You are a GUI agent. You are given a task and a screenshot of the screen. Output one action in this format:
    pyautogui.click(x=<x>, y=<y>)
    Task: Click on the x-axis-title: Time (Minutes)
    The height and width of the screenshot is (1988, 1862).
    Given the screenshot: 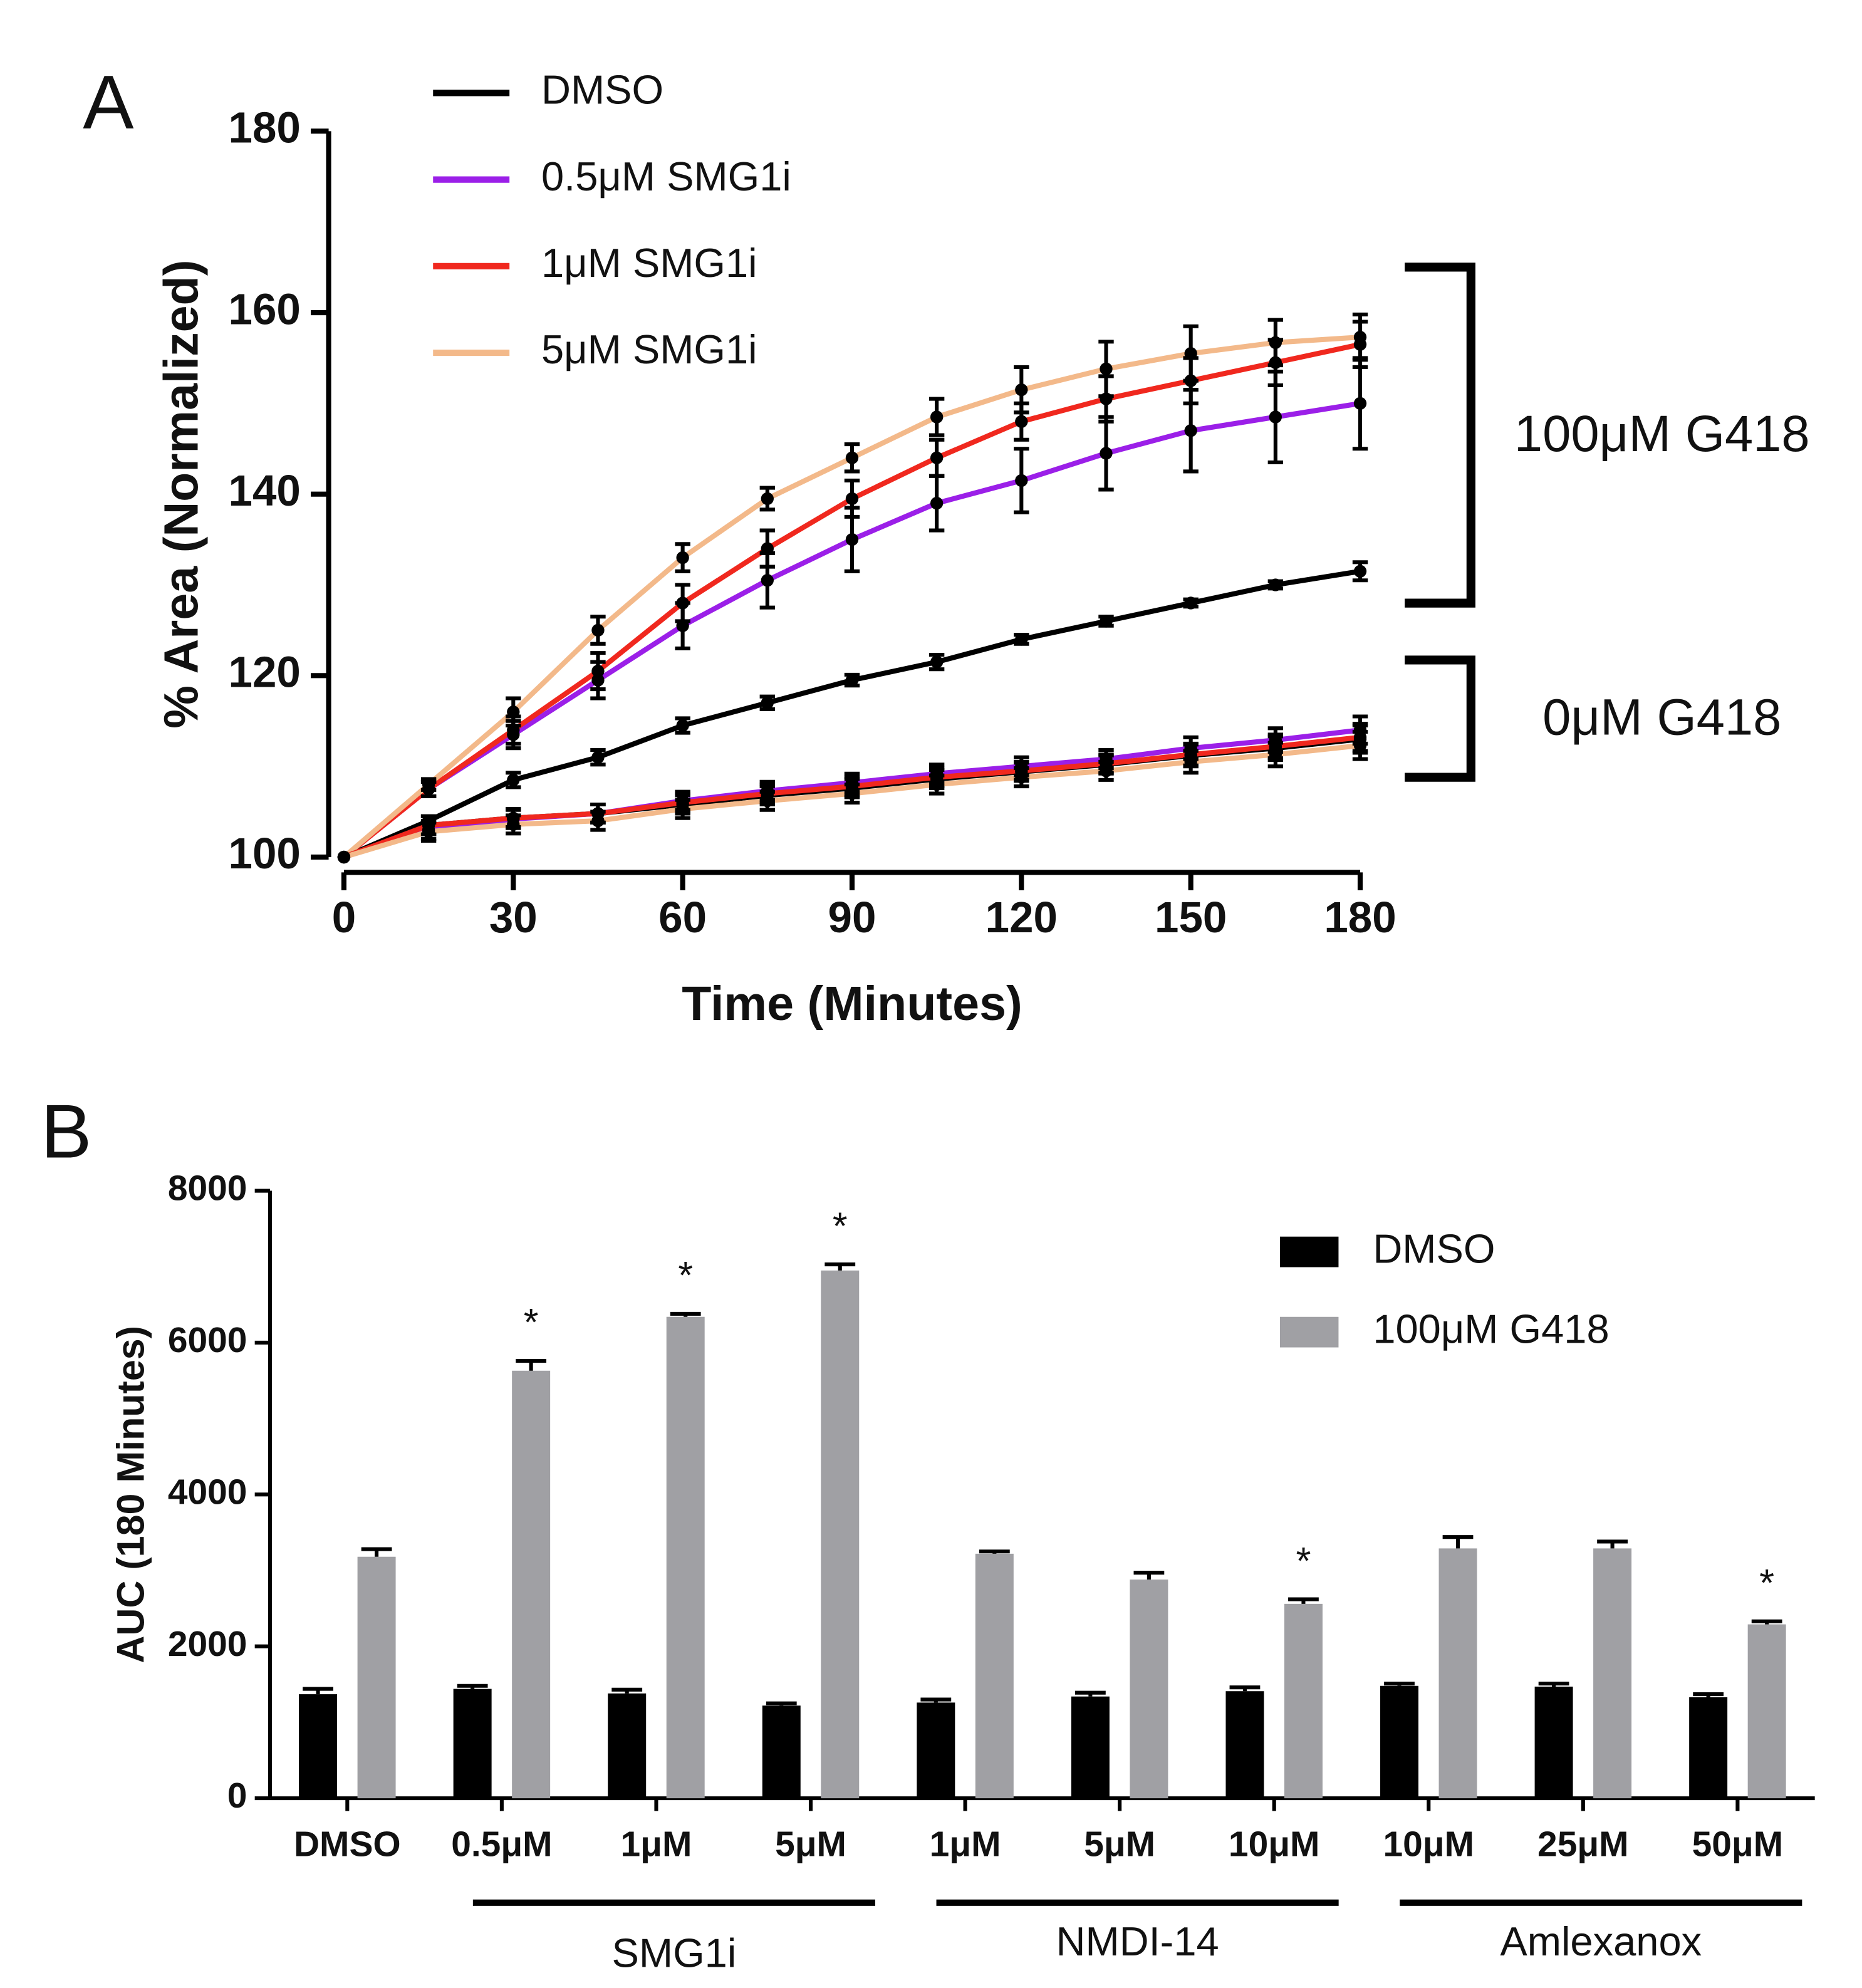 What is the action you would take?
    pyautogui.click(x=852, y=1004)
    